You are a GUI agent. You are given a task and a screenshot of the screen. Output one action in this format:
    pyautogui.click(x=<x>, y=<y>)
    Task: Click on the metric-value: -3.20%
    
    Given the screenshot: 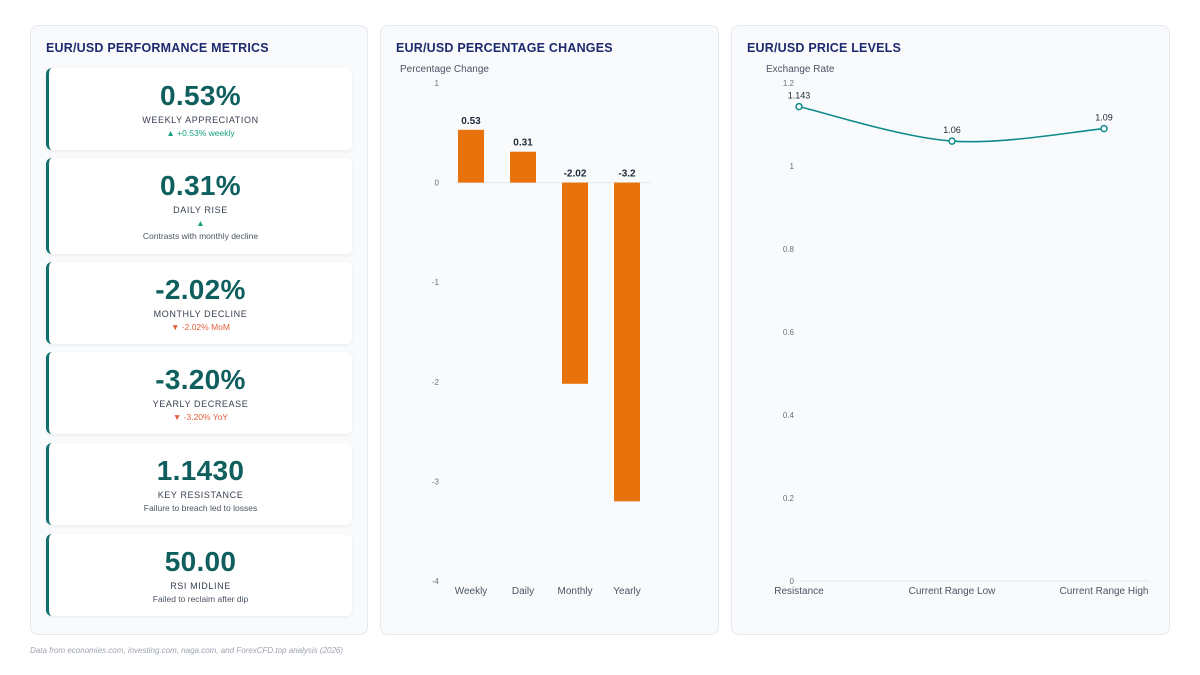 What is the action you would take?
    pyautogui.click(x=200, y=379)
    